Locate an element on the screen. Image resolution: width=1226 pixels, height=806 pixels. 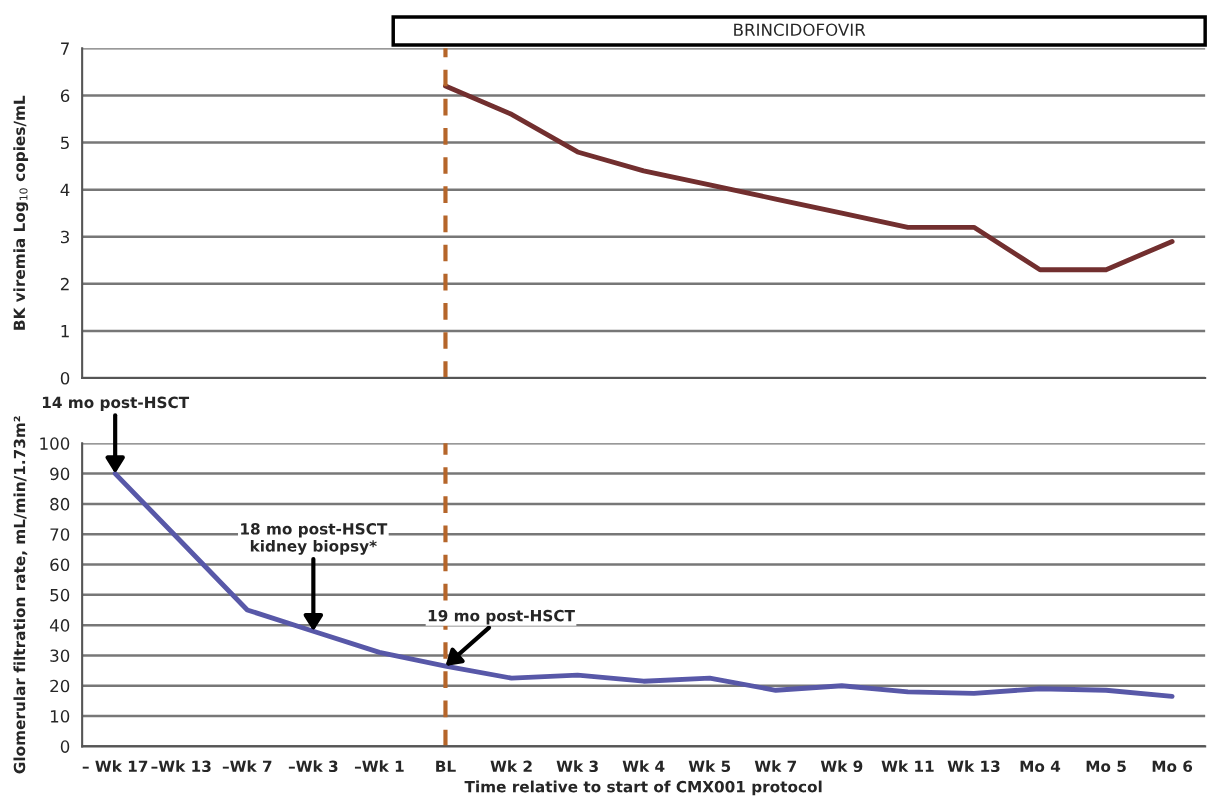
y-tick-label: 10 is located at coordinates (60, 716).